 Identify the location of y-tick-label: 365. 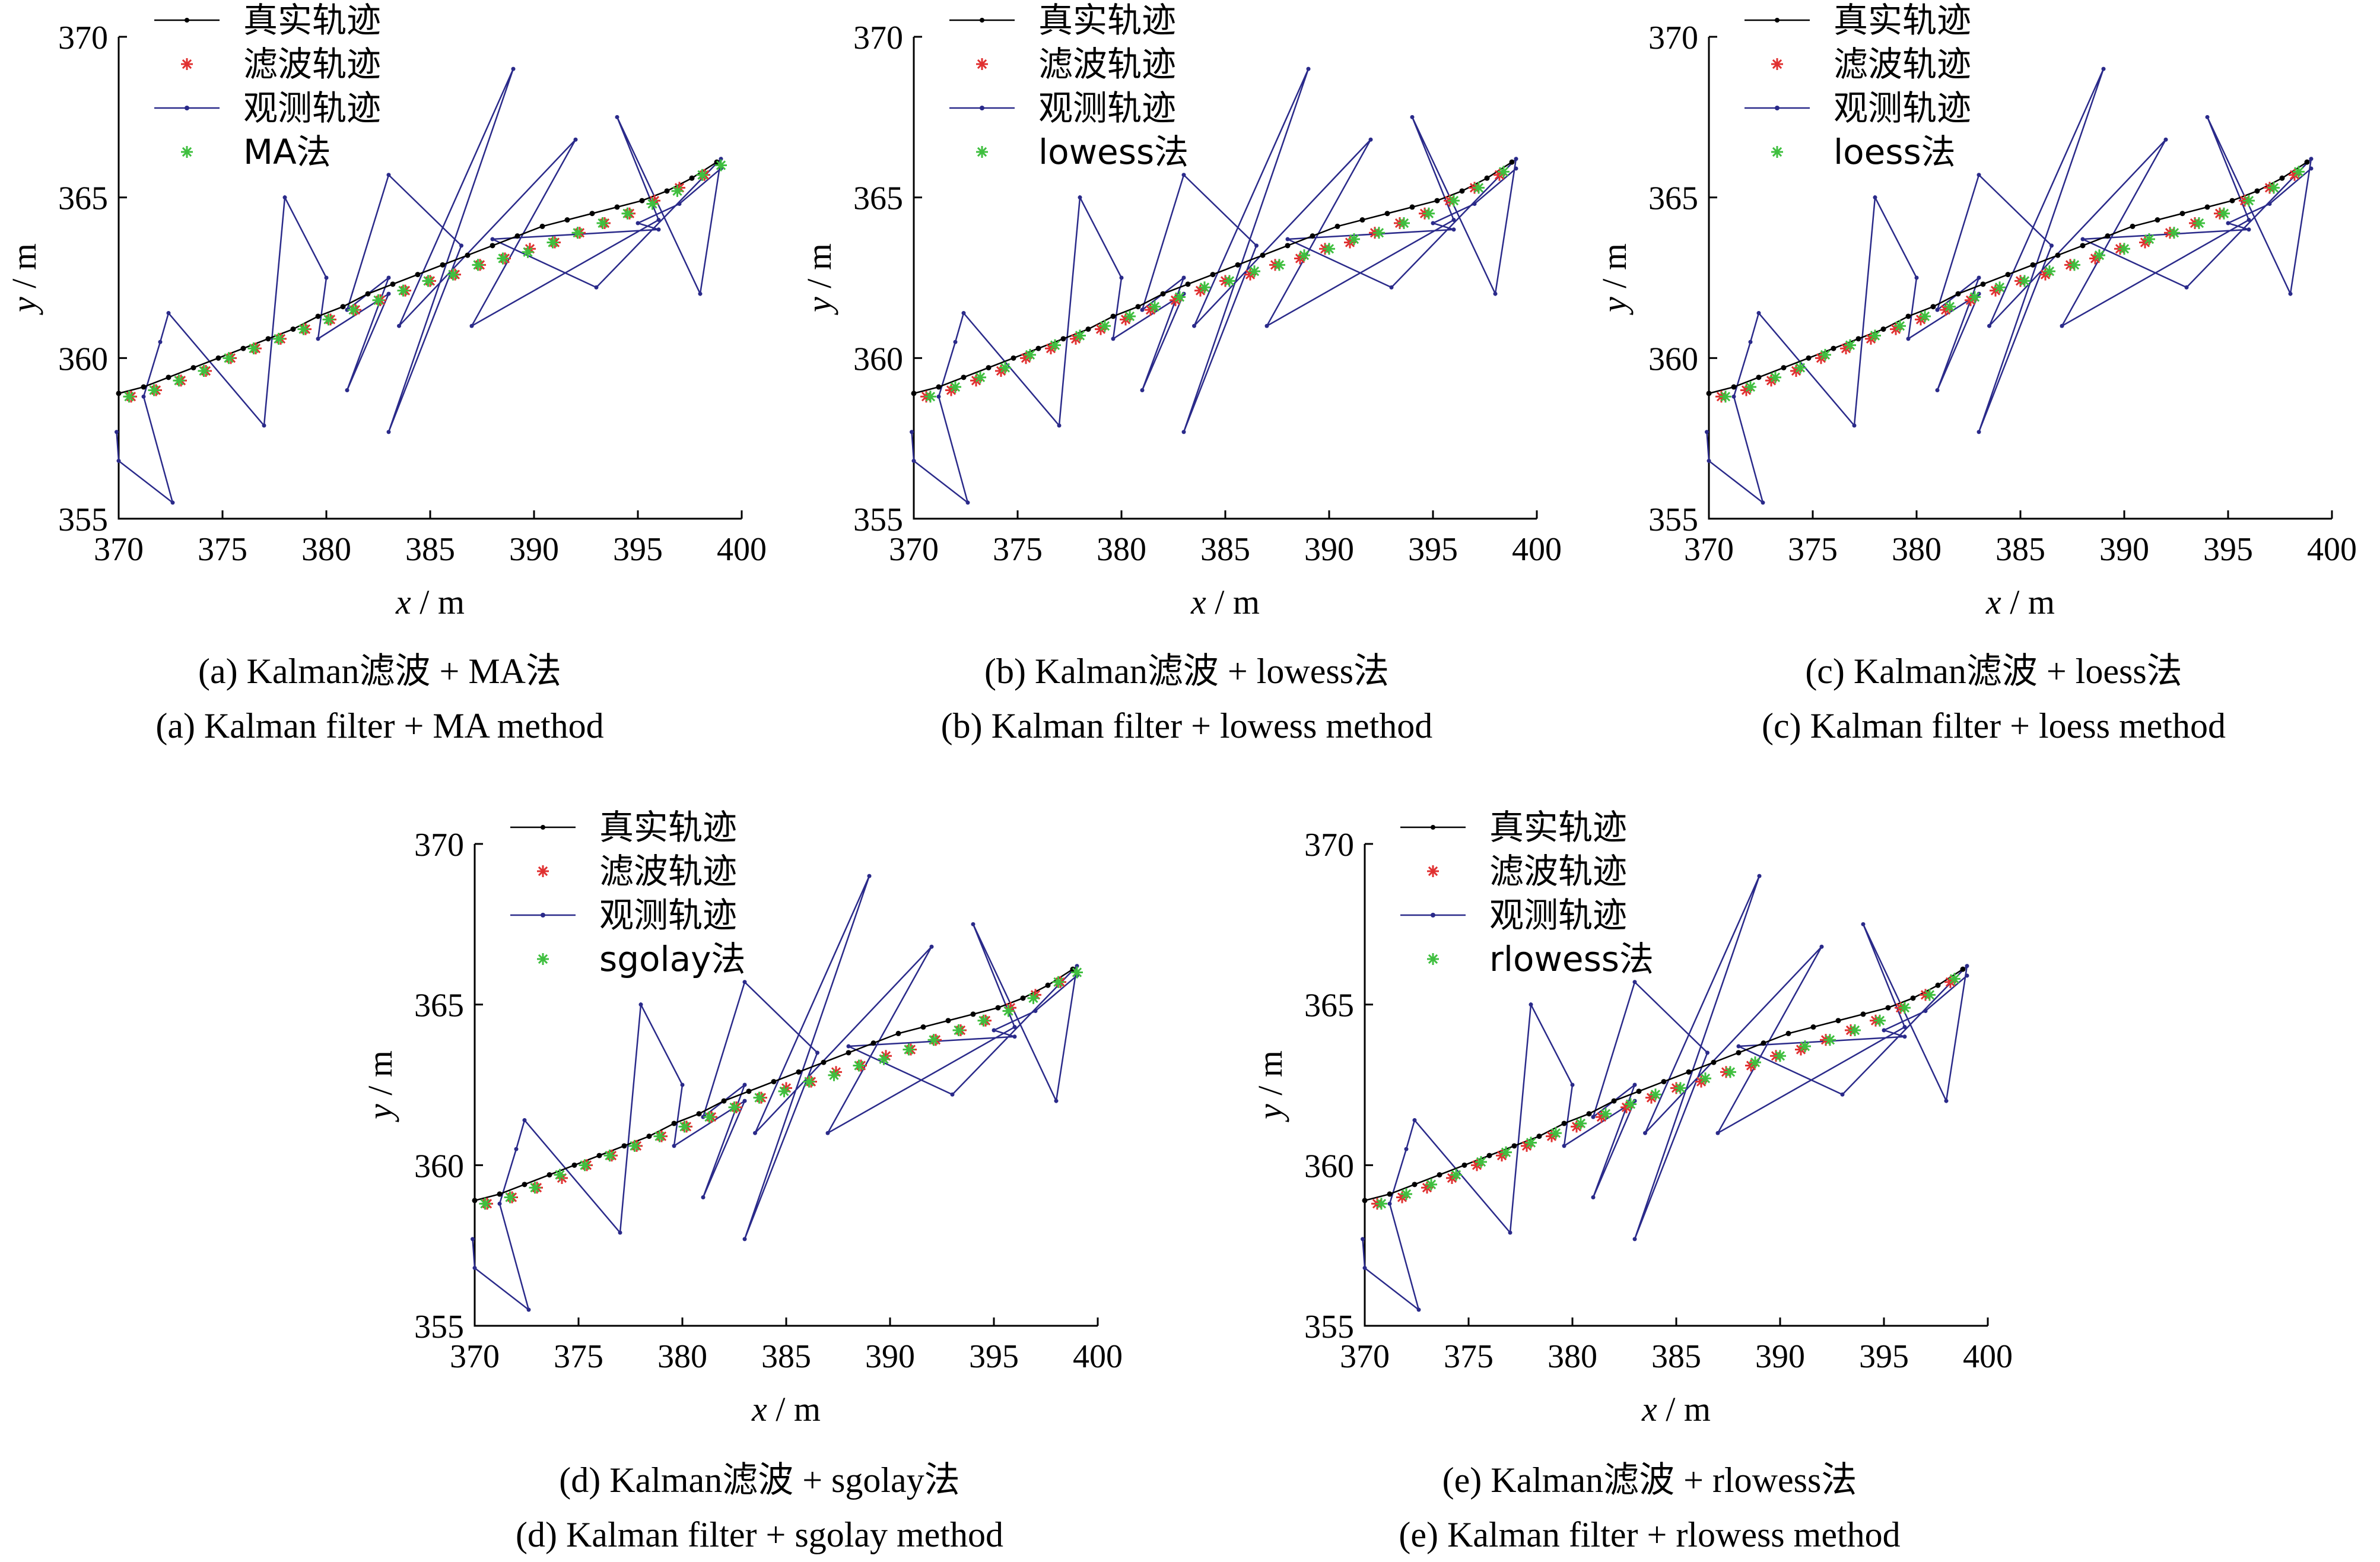
(83, 199).